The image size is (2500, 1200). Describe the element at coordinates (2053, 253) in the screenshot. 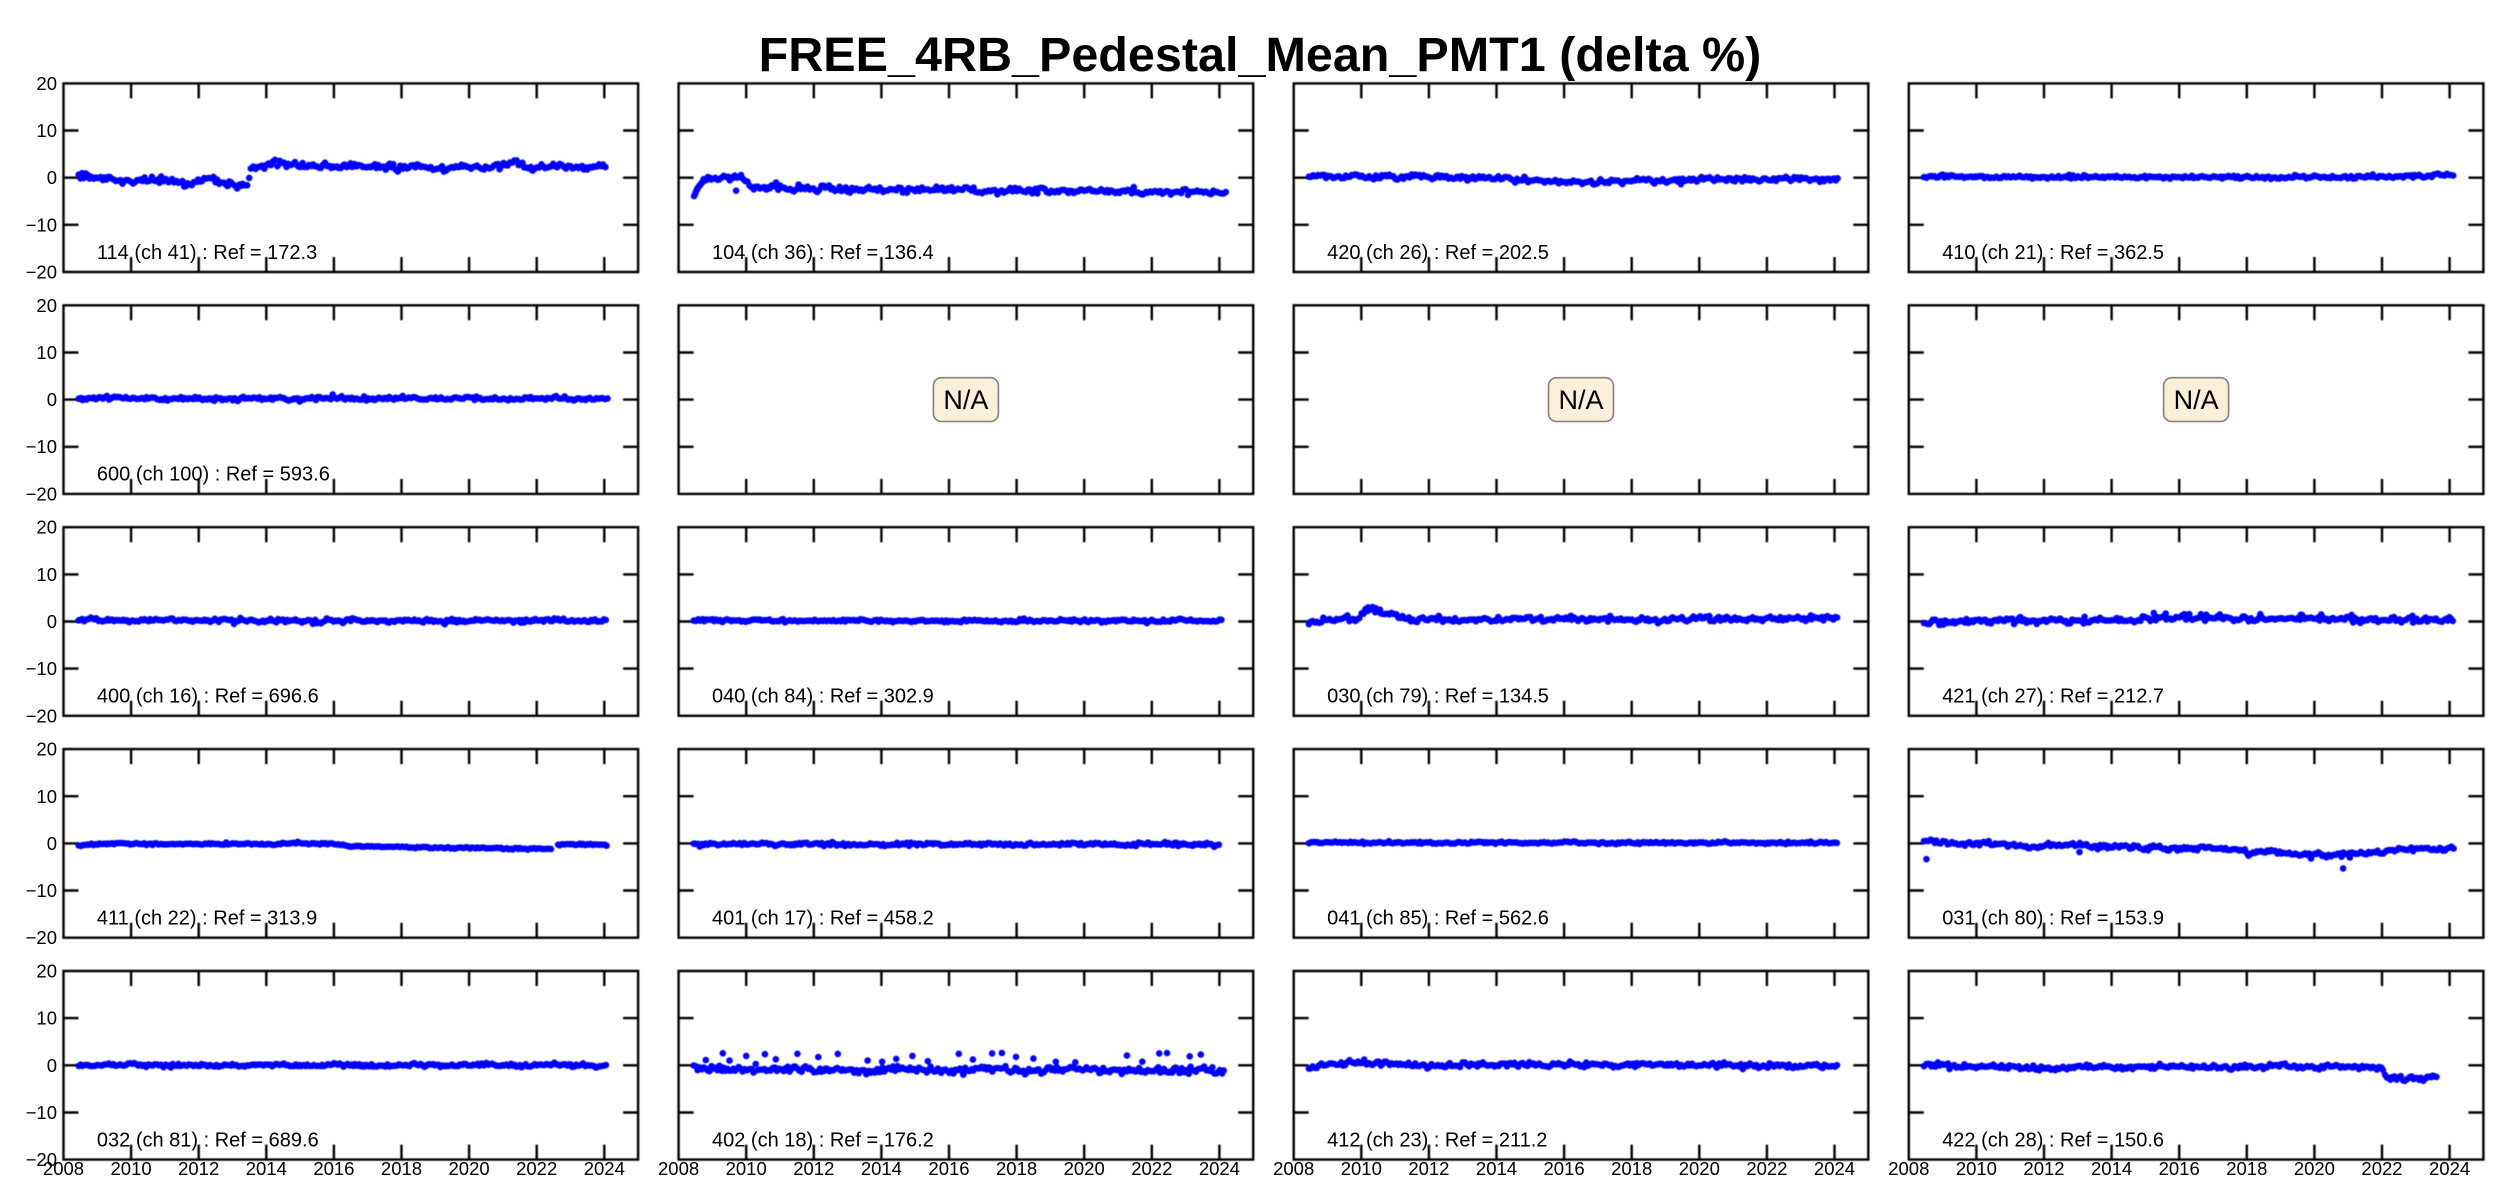

I see `svg-text: 410 (ch 21) : Ref = 362.5` at that location.